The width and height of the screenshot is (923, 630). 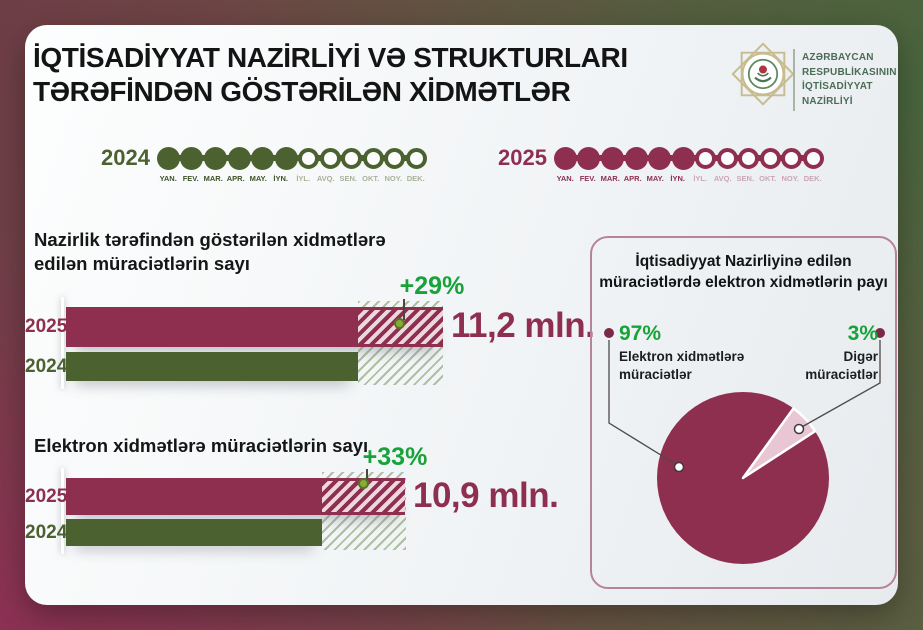 I want to click on timeline-2024-dots, so click(x=291, y=158).